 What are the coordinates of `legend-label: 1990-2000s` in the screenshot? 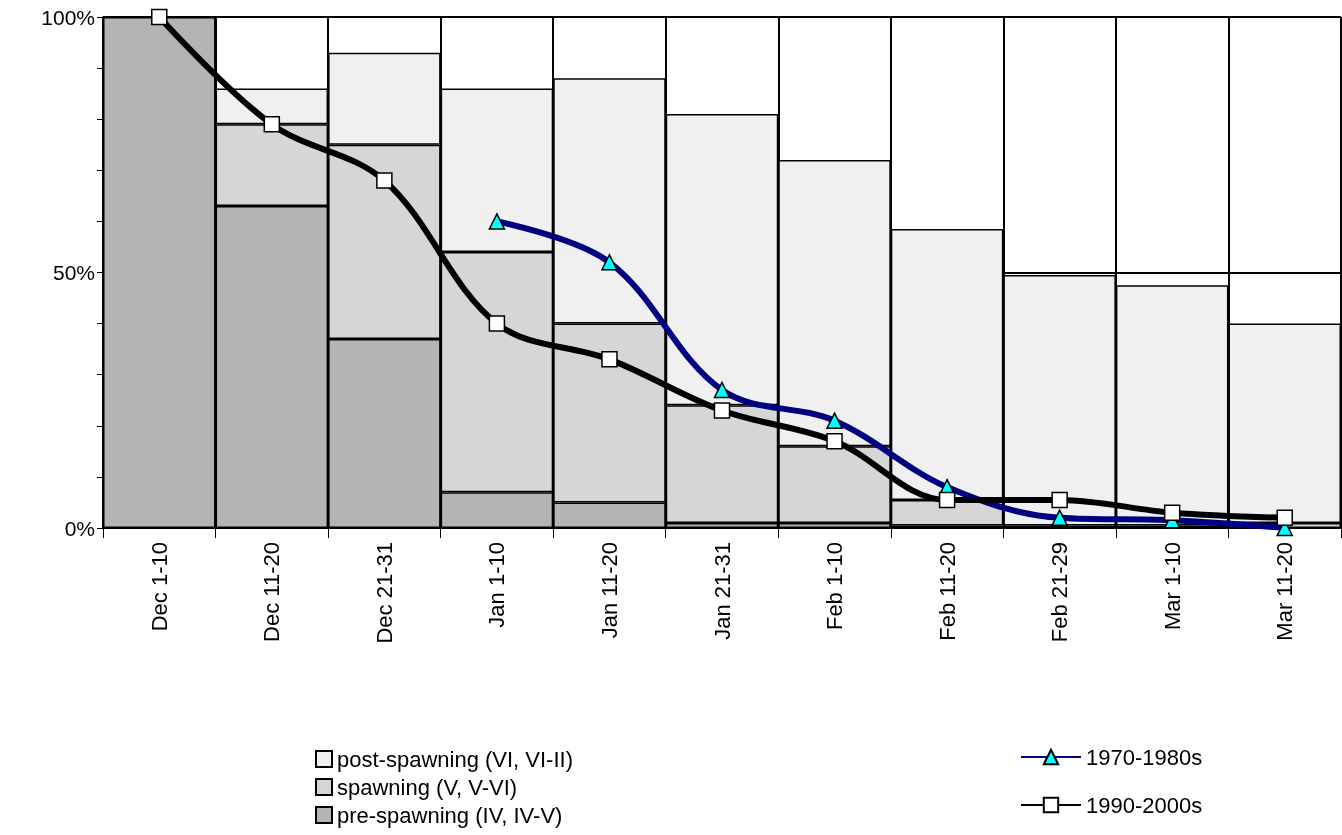 It's located at (1144, 805).